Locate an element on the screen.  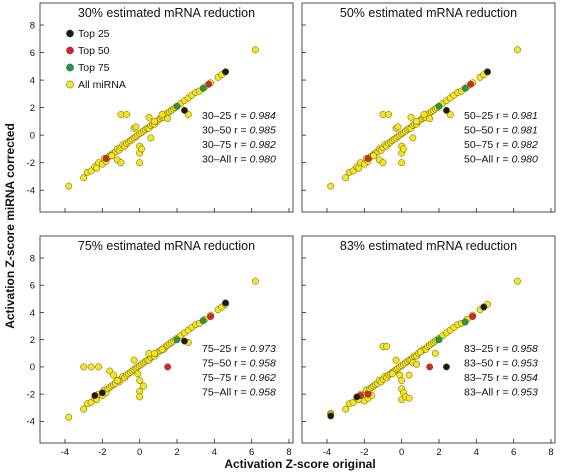
legend-label: Top 50 is located at coordinates (94, 51).